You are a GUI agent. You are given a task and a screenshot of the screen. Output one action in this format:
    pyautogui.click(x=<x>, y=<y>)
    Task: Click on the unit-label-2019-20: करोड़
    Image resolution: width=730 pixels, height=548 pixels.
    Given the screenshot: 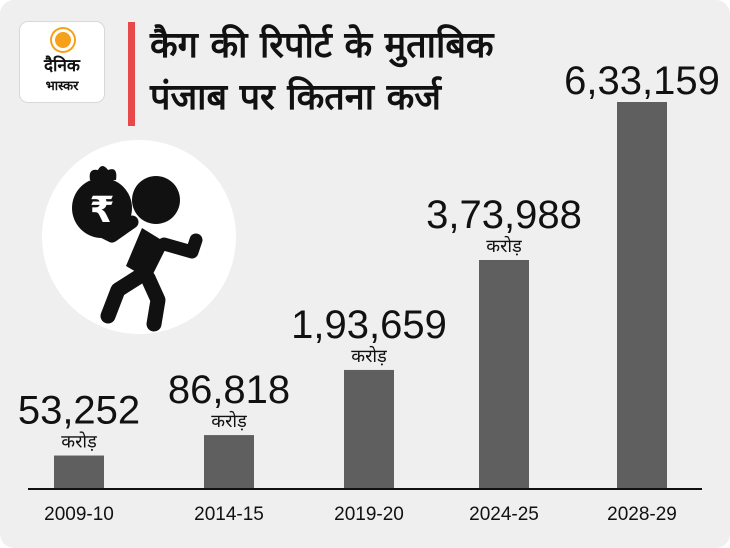 What is the action you would take?
    pyautogui.click(x=369, y=356)
    